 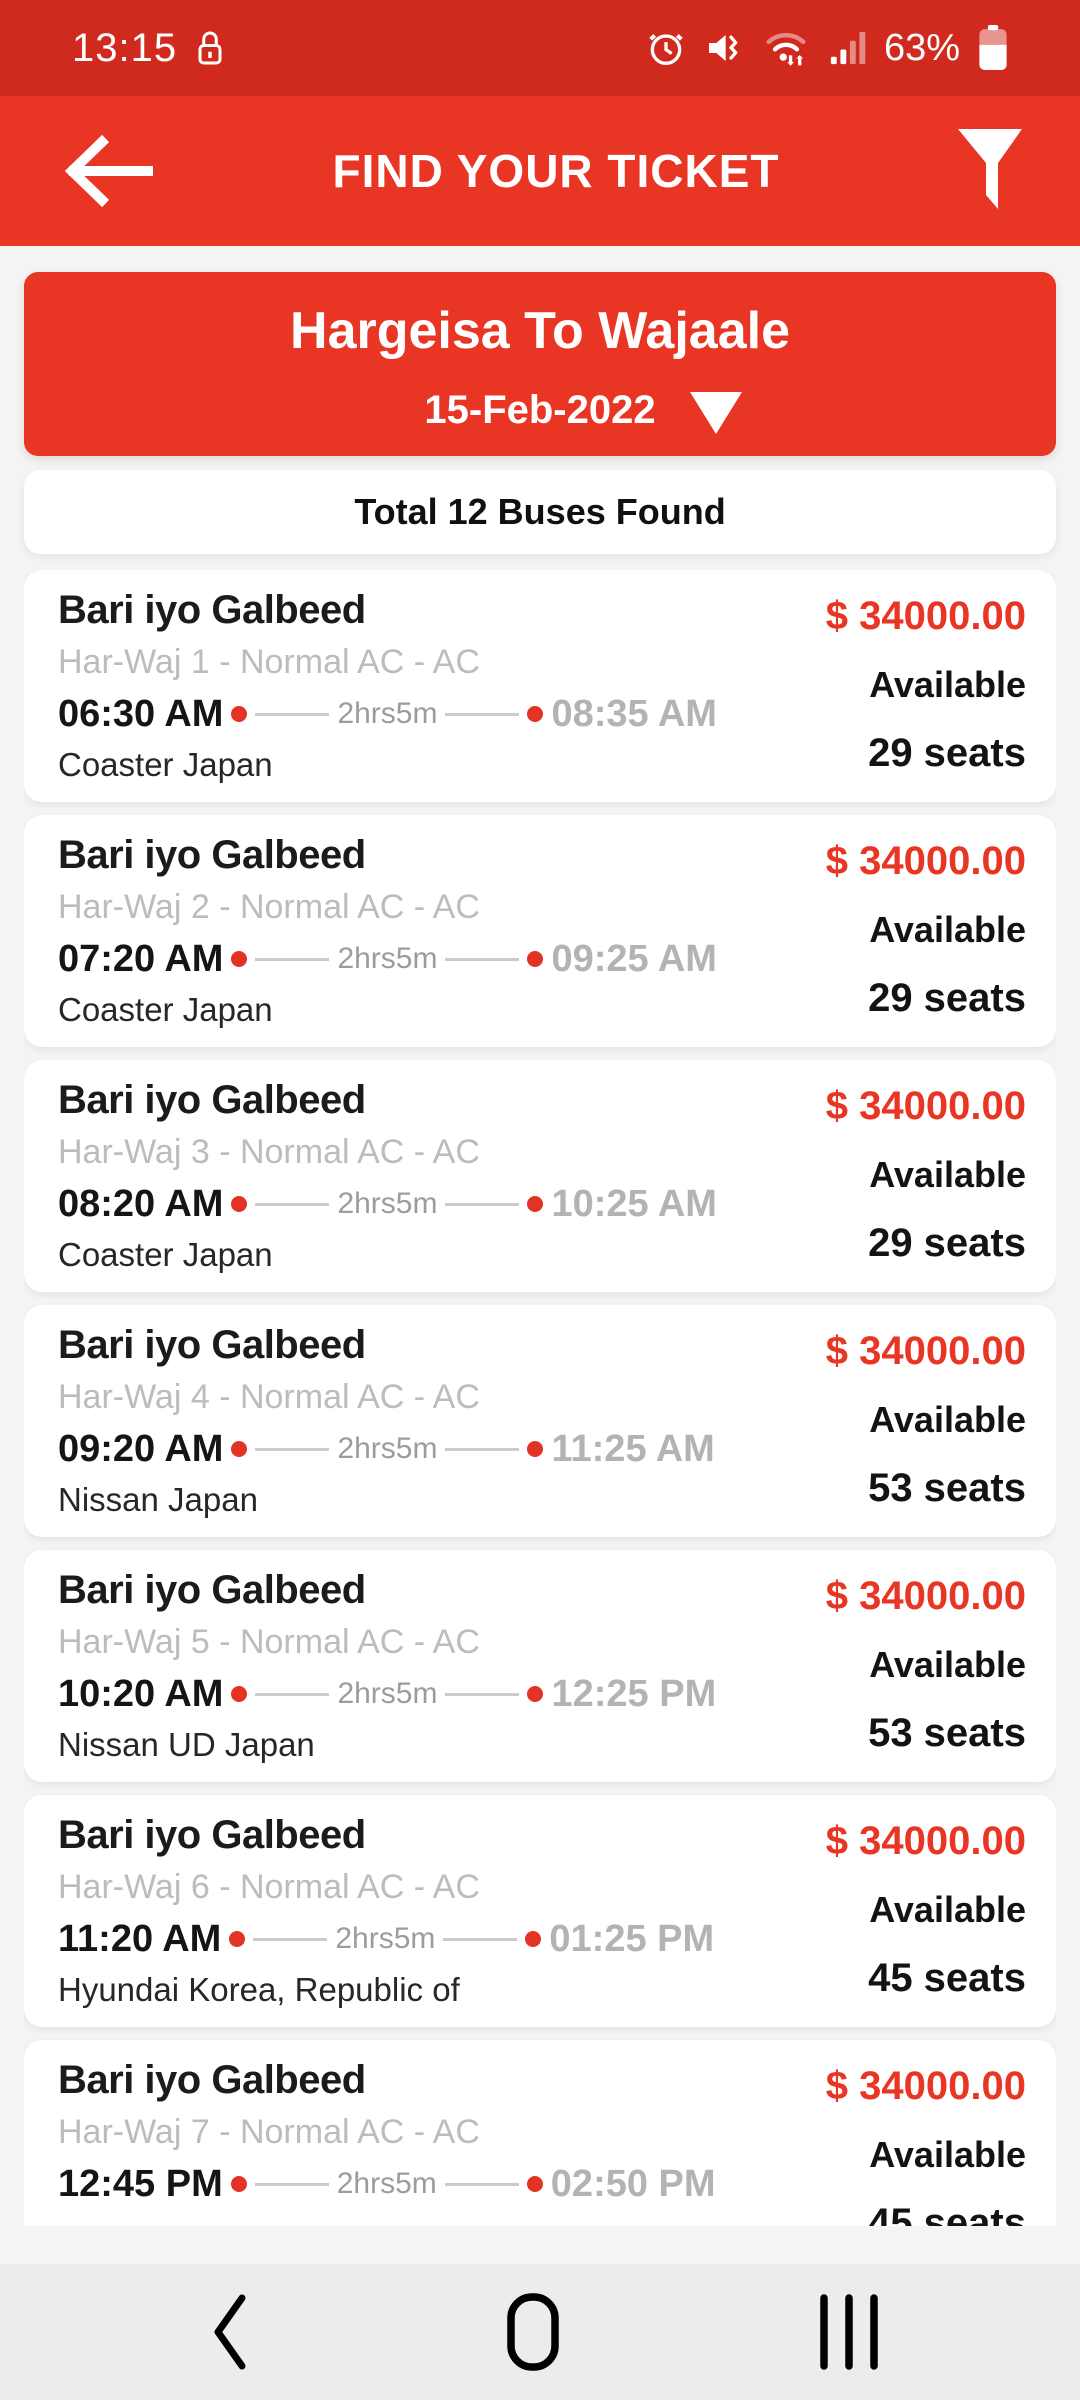 I want to click on departure-time: 07:20 AM, so click(x=141, y=958).